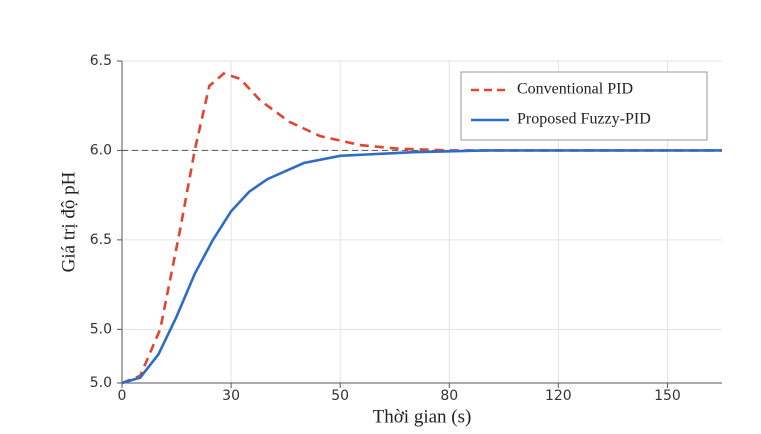 The width and height of the screenshot is (761, 434). Describe the element at coordinates (449, 396) in the screenshot. I see `x-tick-label: 80` at that location.